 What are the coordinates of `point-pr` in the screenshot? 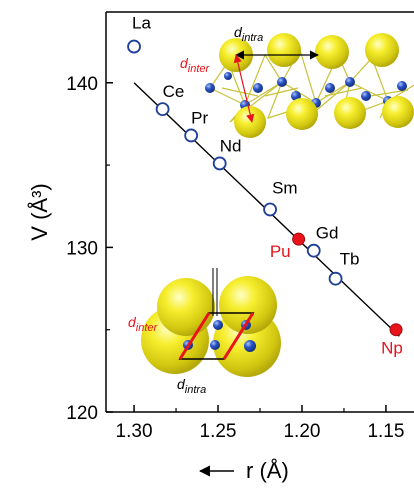 It's located at (191, 135).